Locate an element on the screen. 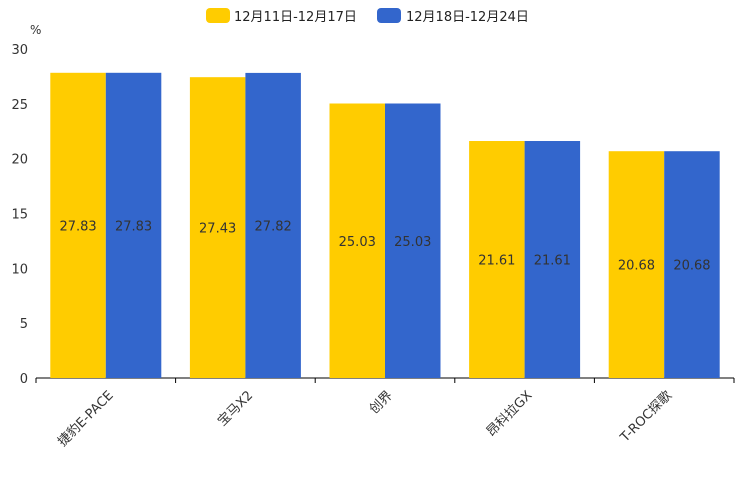  data-label-1-3: 25.03 is located at coordinates (357, 242).